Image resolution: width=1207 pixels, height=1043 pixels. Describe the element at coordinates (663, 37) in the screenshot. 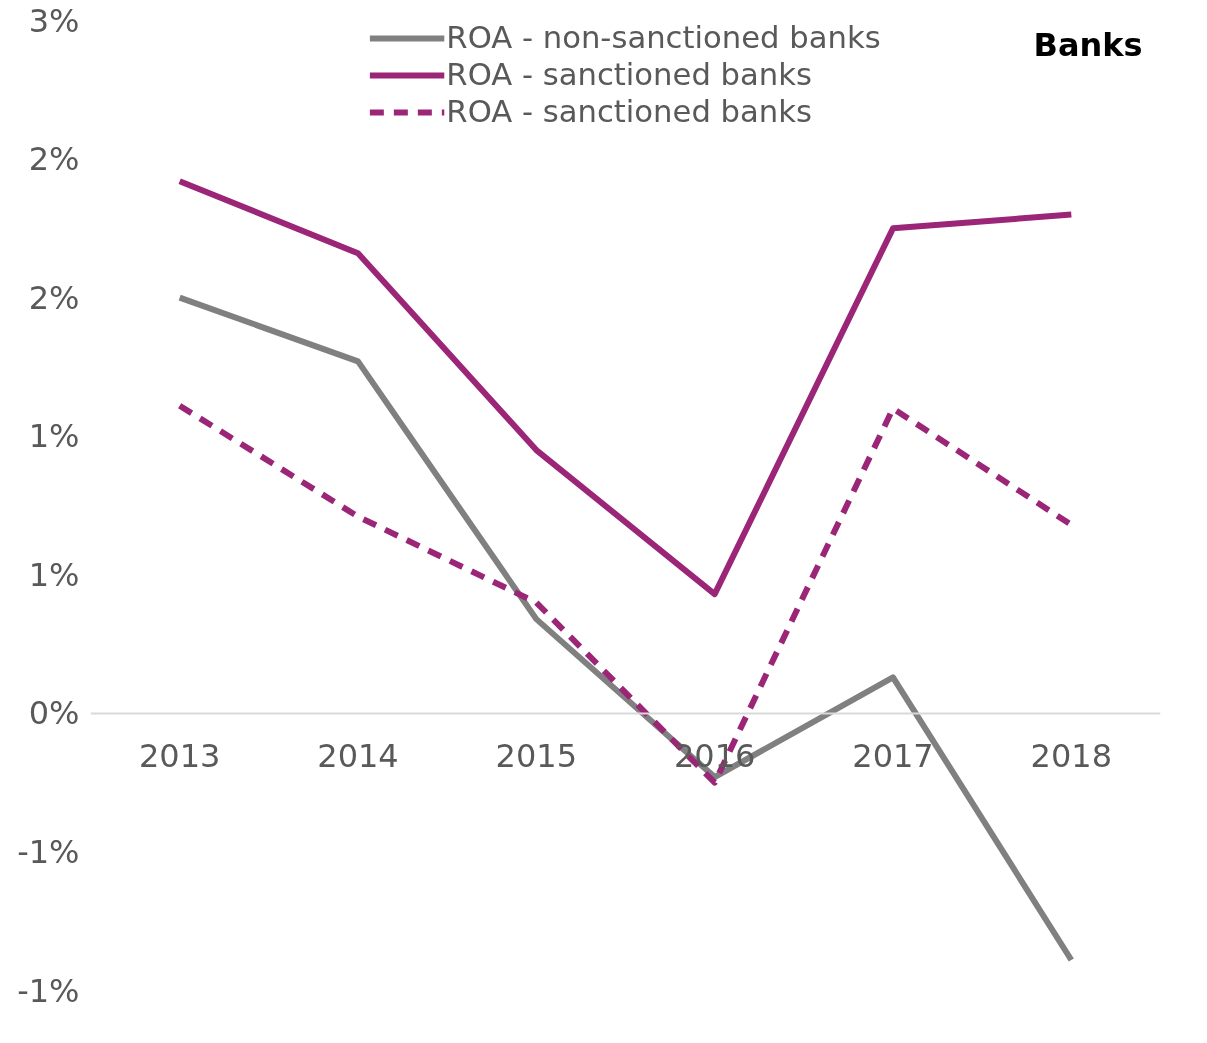

I see `legend-label: ROA - non-sanctioned banks` at that location.